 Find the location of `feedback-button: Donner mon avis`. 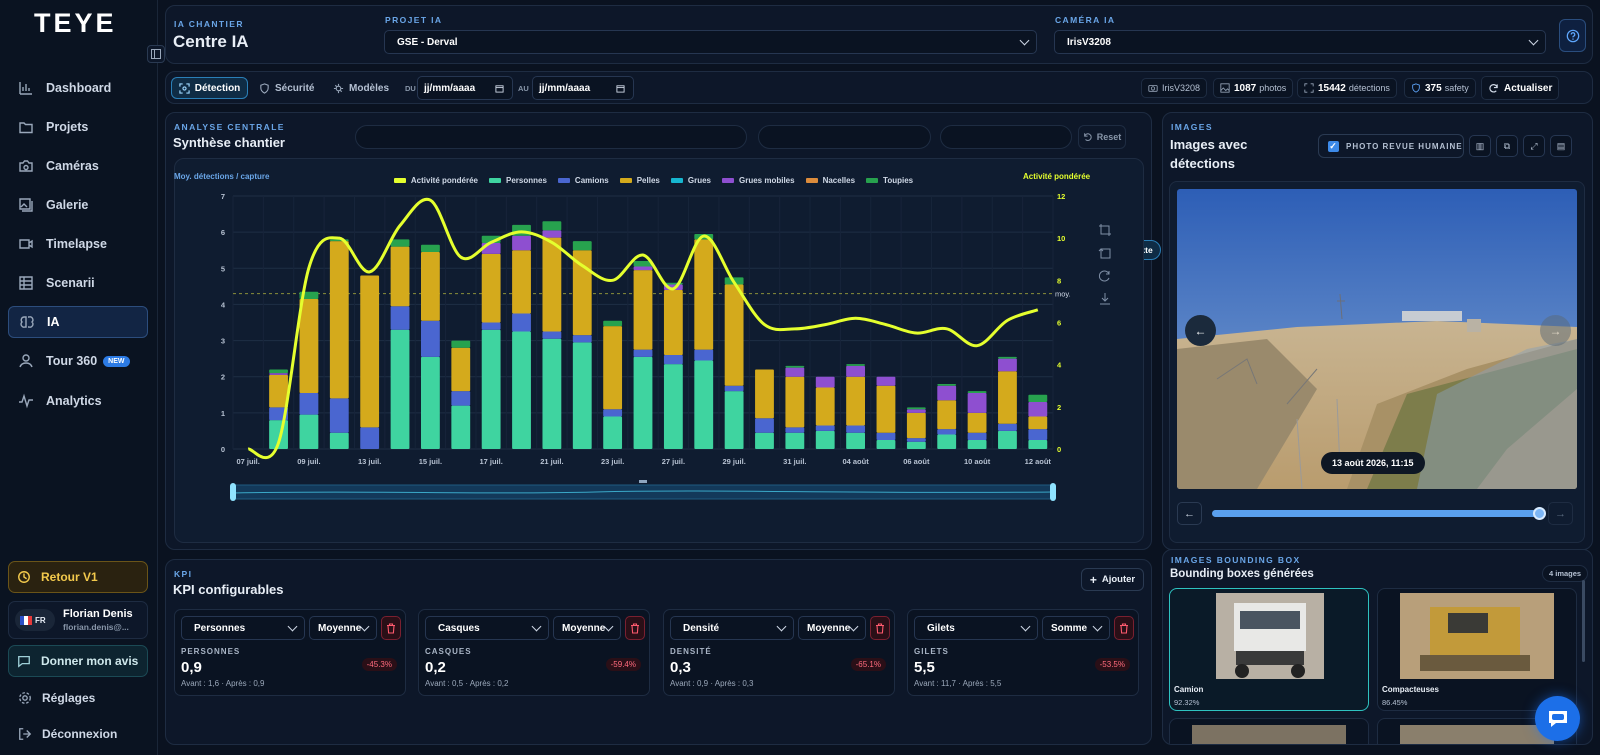

feedback-button: Donner mon avis is located at coordinates (78, 661).